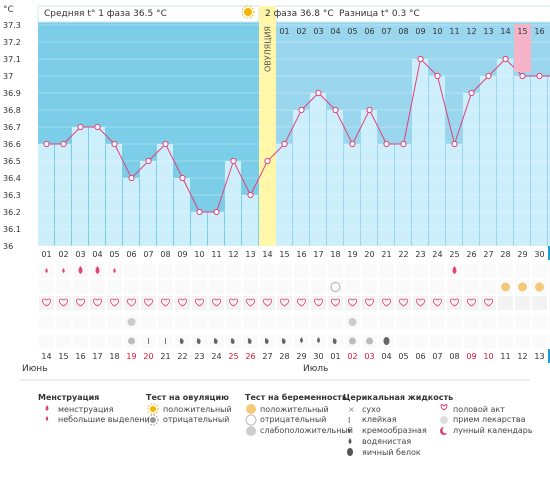 Image resolution: width=550 pixels, height=478 pixels. What do you see at coordinates (283, 341) in the screenshot?
I see `creamy-icon` at bounding box center [283, 341].